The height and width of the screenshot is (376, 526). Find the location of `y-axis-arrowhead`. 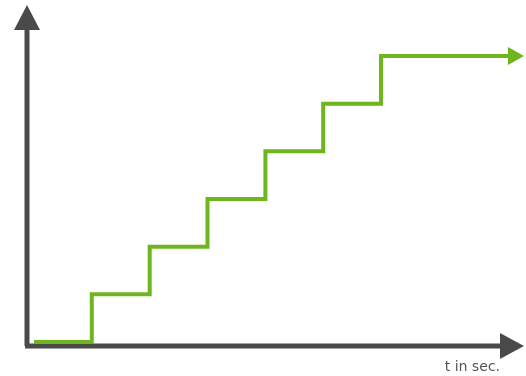

y-axis-arrowhead is located at coordinates (27, 17).